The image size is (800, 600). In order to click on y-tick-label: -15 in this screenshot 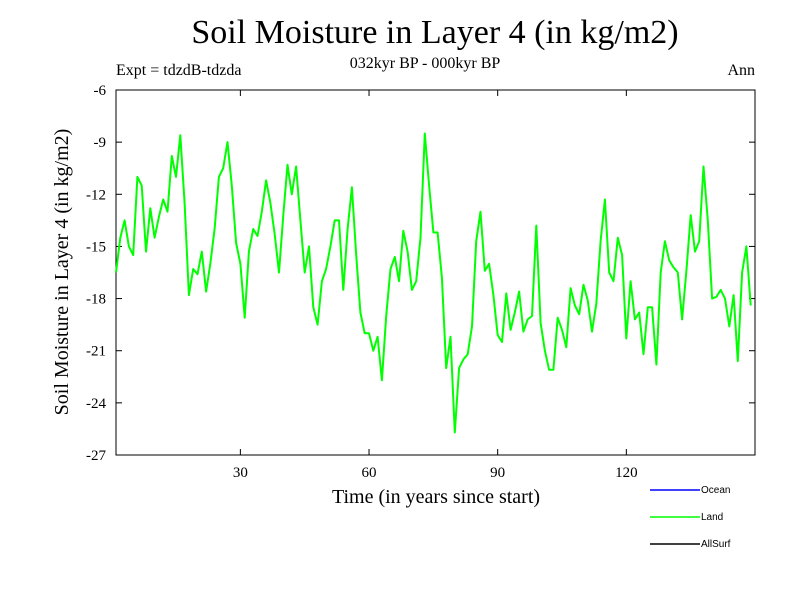, I will do `click(96, 247)`.